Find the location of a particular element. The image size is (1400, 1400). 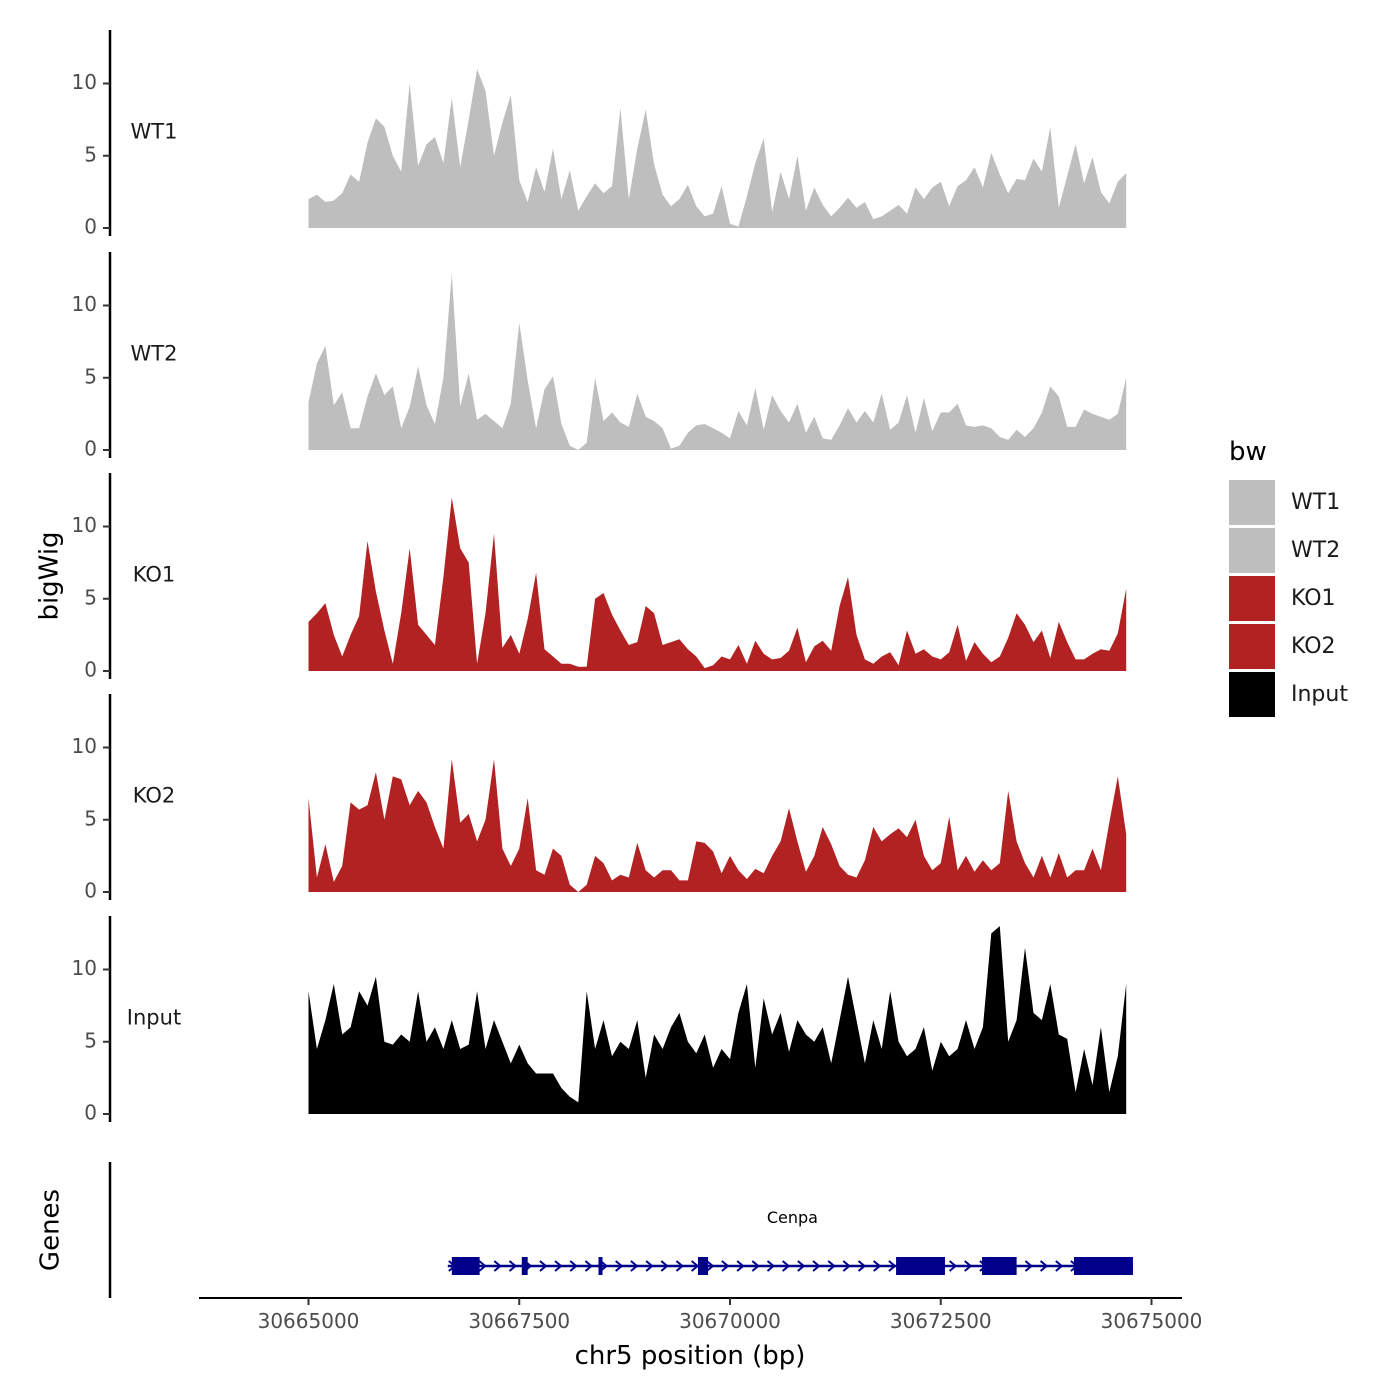

legend-swatch-ko2 is located at coordinates (1252, 646).